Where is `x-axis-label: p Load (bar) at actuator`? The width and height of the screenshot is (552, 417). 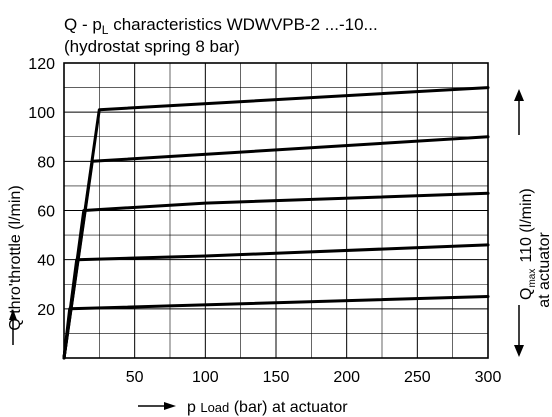 x-axis-label: p Load (bar) at actuator is located at coordinates (267, 407).